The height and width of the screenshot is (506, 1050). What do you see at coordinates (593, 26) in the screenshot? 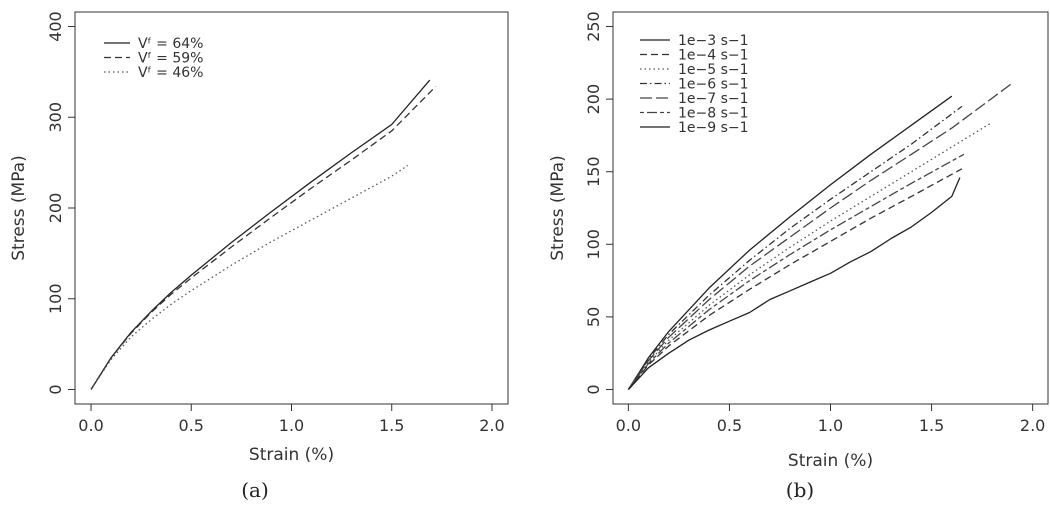
I see `y-tick-label: 250` at bounding box center [593, 26].